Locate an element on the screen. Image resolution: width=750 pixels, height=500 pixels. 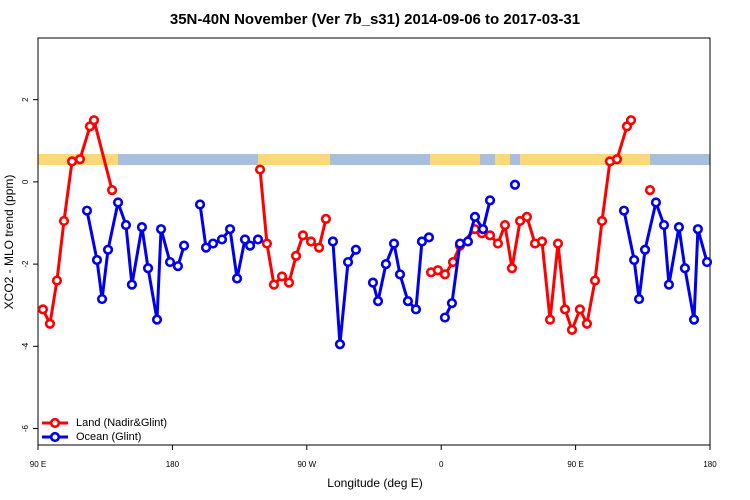
legend-label: Land (Nadir&Glint) is located at coordinates (121, 423).